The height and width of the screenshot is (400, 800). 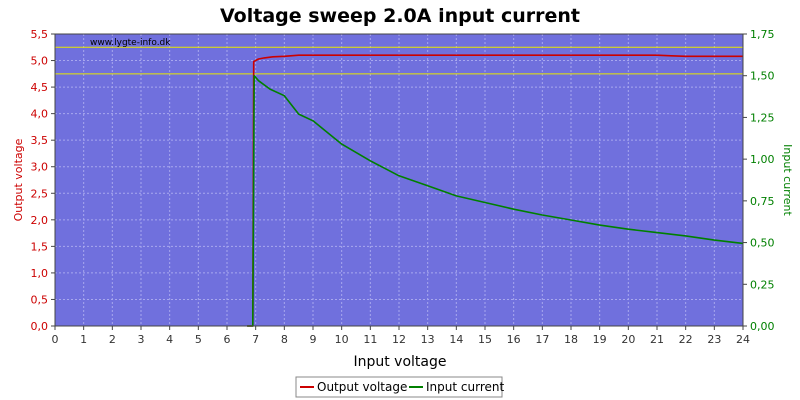 I want to click on x-tick-label-18: 18, so click(x=571, y=339).